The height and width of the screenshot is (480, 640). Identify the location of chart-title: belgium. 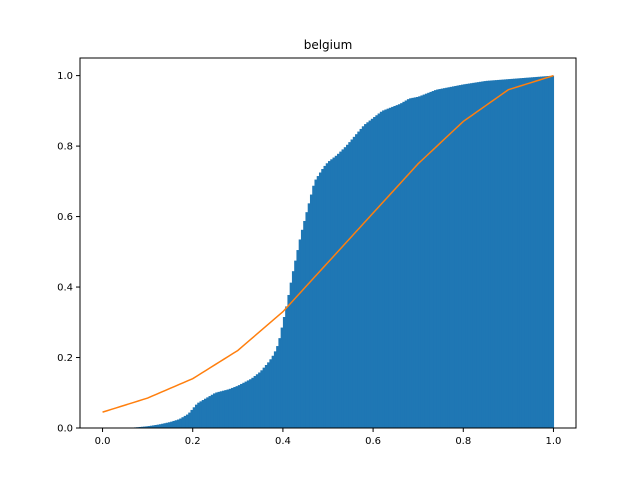
(328, 45).